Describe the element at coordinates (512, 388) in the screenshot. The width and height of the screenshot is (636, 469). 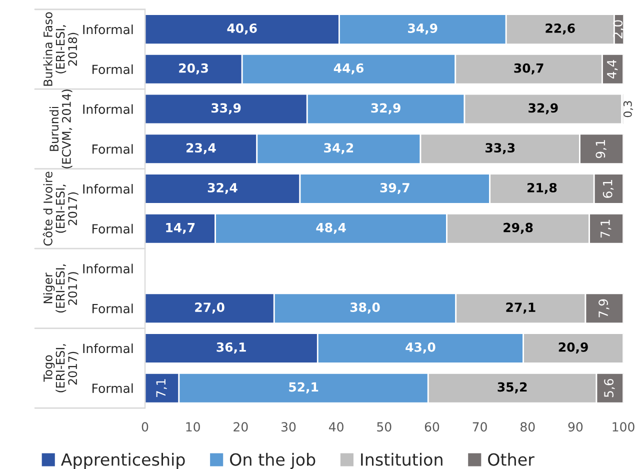
I see `data-label: 35,2` at that location.